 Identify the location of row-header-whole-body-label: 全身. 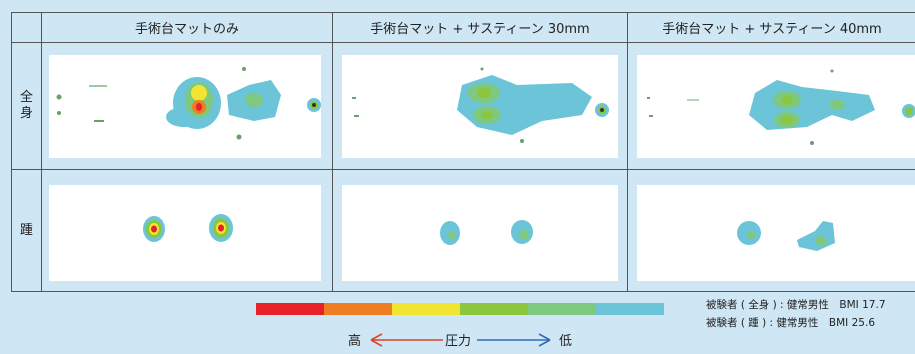
(26, 105).